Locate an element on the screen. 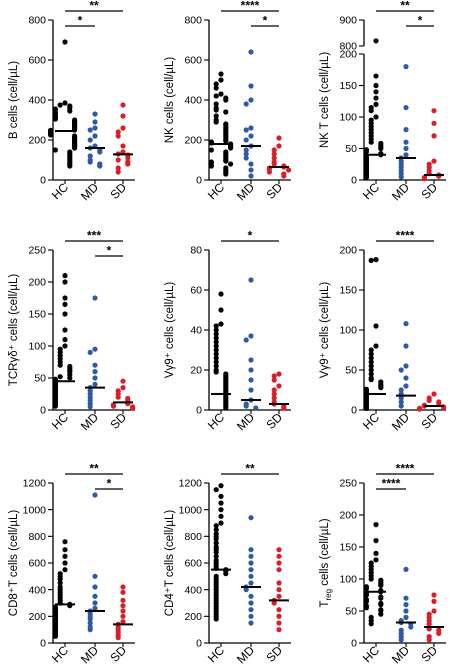  y-tick-label: 100 is located at coordinates (348, 580).